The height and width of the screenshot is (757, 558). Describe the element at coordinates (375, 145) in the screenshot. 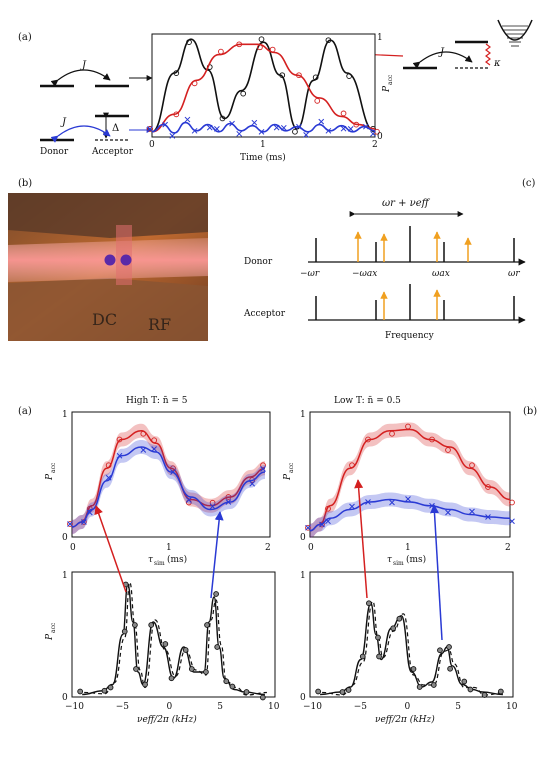

I see `plot-a-xtick-2: 2` at that location.